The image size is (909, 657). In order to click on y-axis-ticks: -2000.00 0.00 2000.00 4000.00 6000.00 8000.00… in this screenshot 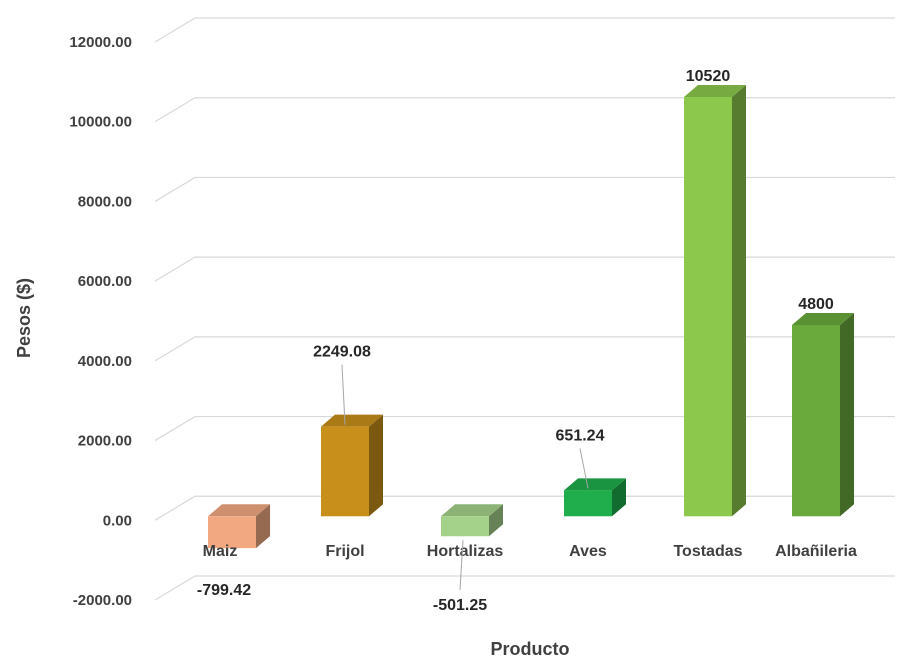, I will do `click(100, 321)`.